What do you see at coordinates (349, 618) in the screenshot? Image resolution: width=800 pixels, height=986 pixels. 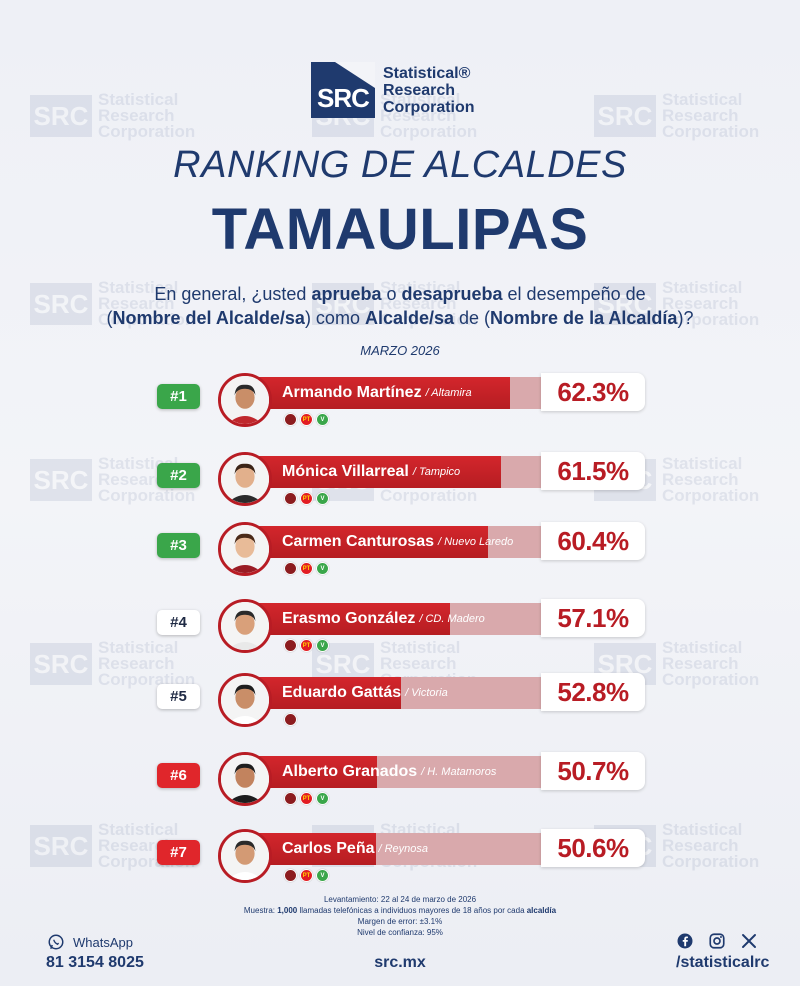 I see `mayor-name: Erasmo González` at bounding box center [349, 618].